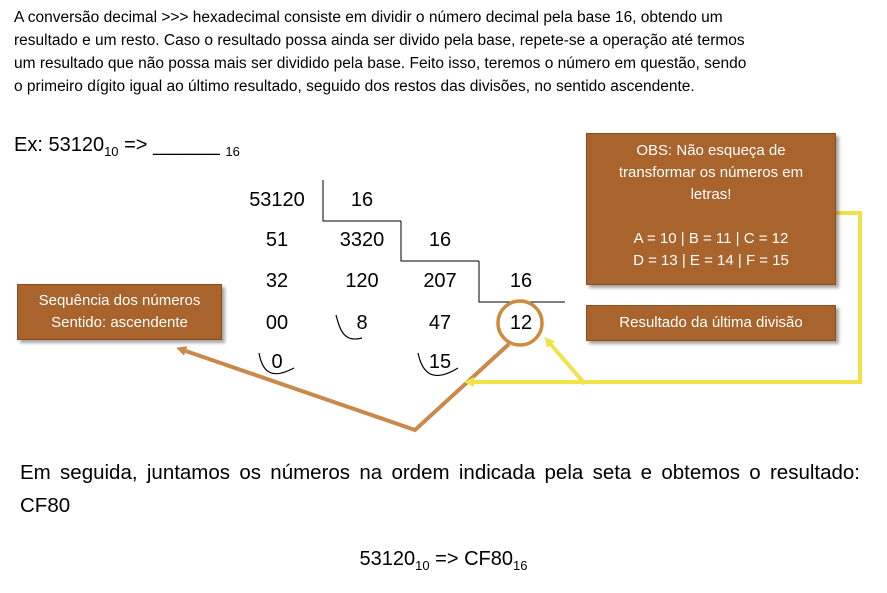 This screenshot has height=593, width=887. What do you see at coordinates (711, 150) in the screenshot?
I see `obs-line: OBS: Não esqueça de` at bounding box center [711, 150].